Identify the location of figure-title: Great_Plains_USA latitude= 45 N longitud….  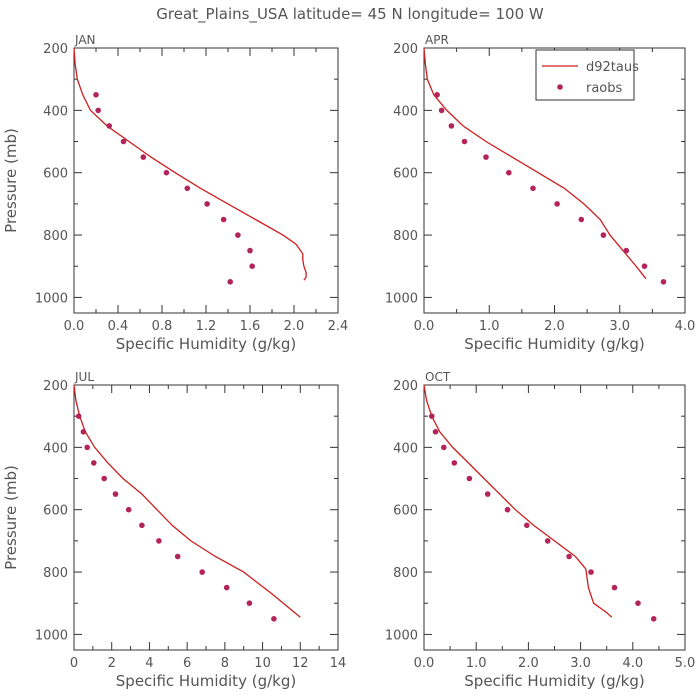
(350, 14).